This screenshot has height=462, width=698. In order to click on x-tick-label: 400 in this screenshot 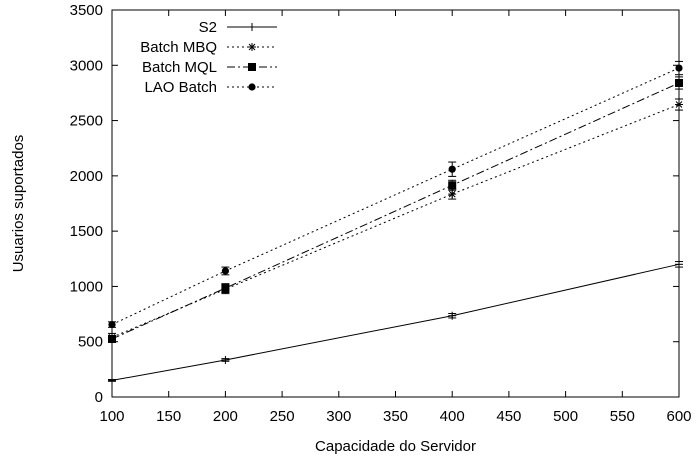, I will do `click(452, 416)`.